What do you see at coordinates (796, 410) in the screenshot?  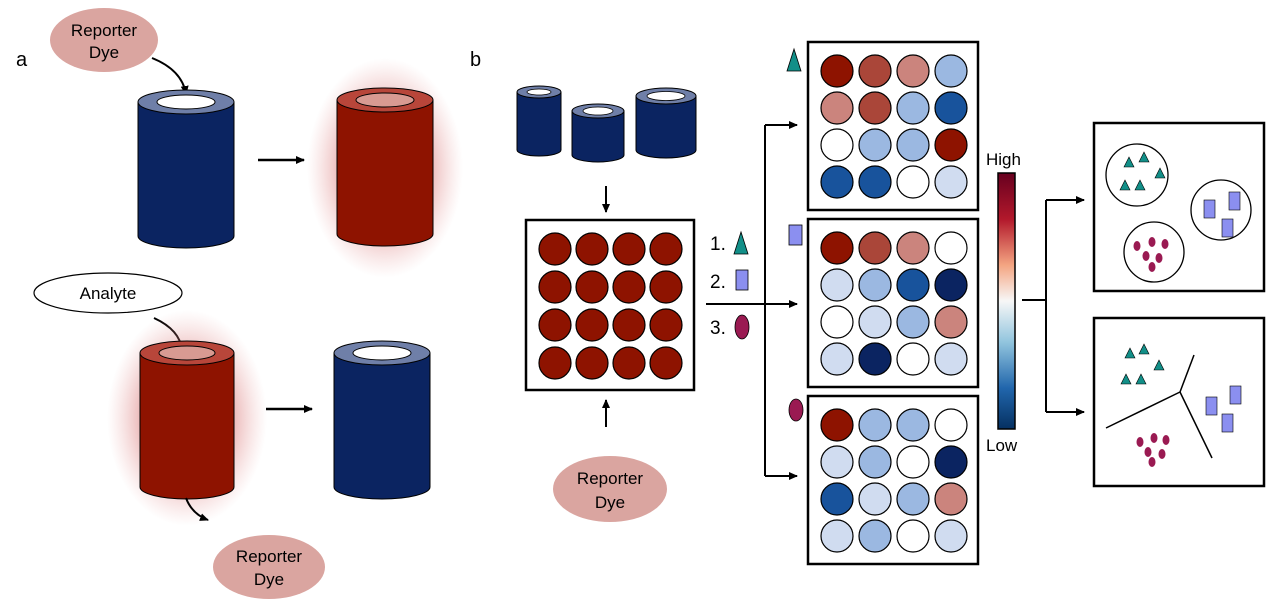 I see `heatmap-3-ellipse-icon` at bounding box center [796, 410].